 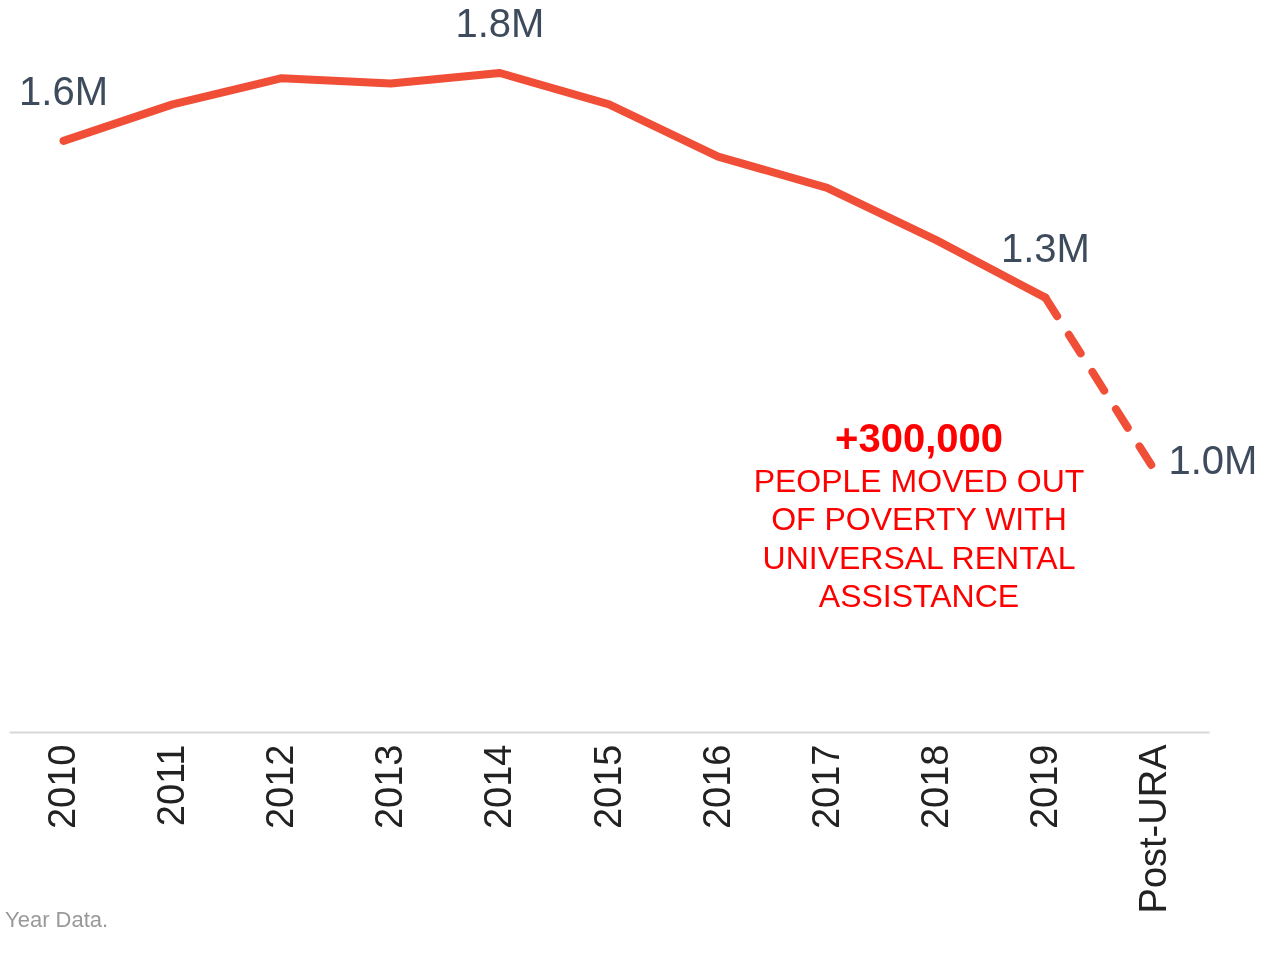 I want to click on x-tick-label: Post-URA, so click(x=1152, y=828).